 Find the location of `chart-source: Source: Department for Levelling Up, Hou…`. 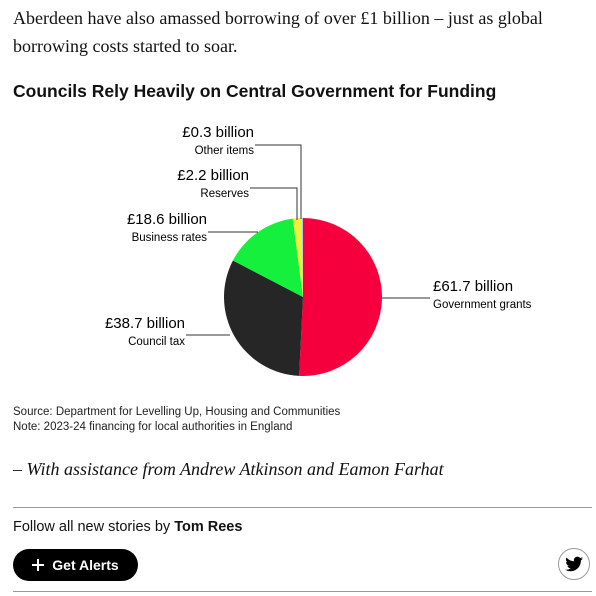

chart-source: Source: Department for Levelling Up, Hou… is located at coordinates (177, 412).